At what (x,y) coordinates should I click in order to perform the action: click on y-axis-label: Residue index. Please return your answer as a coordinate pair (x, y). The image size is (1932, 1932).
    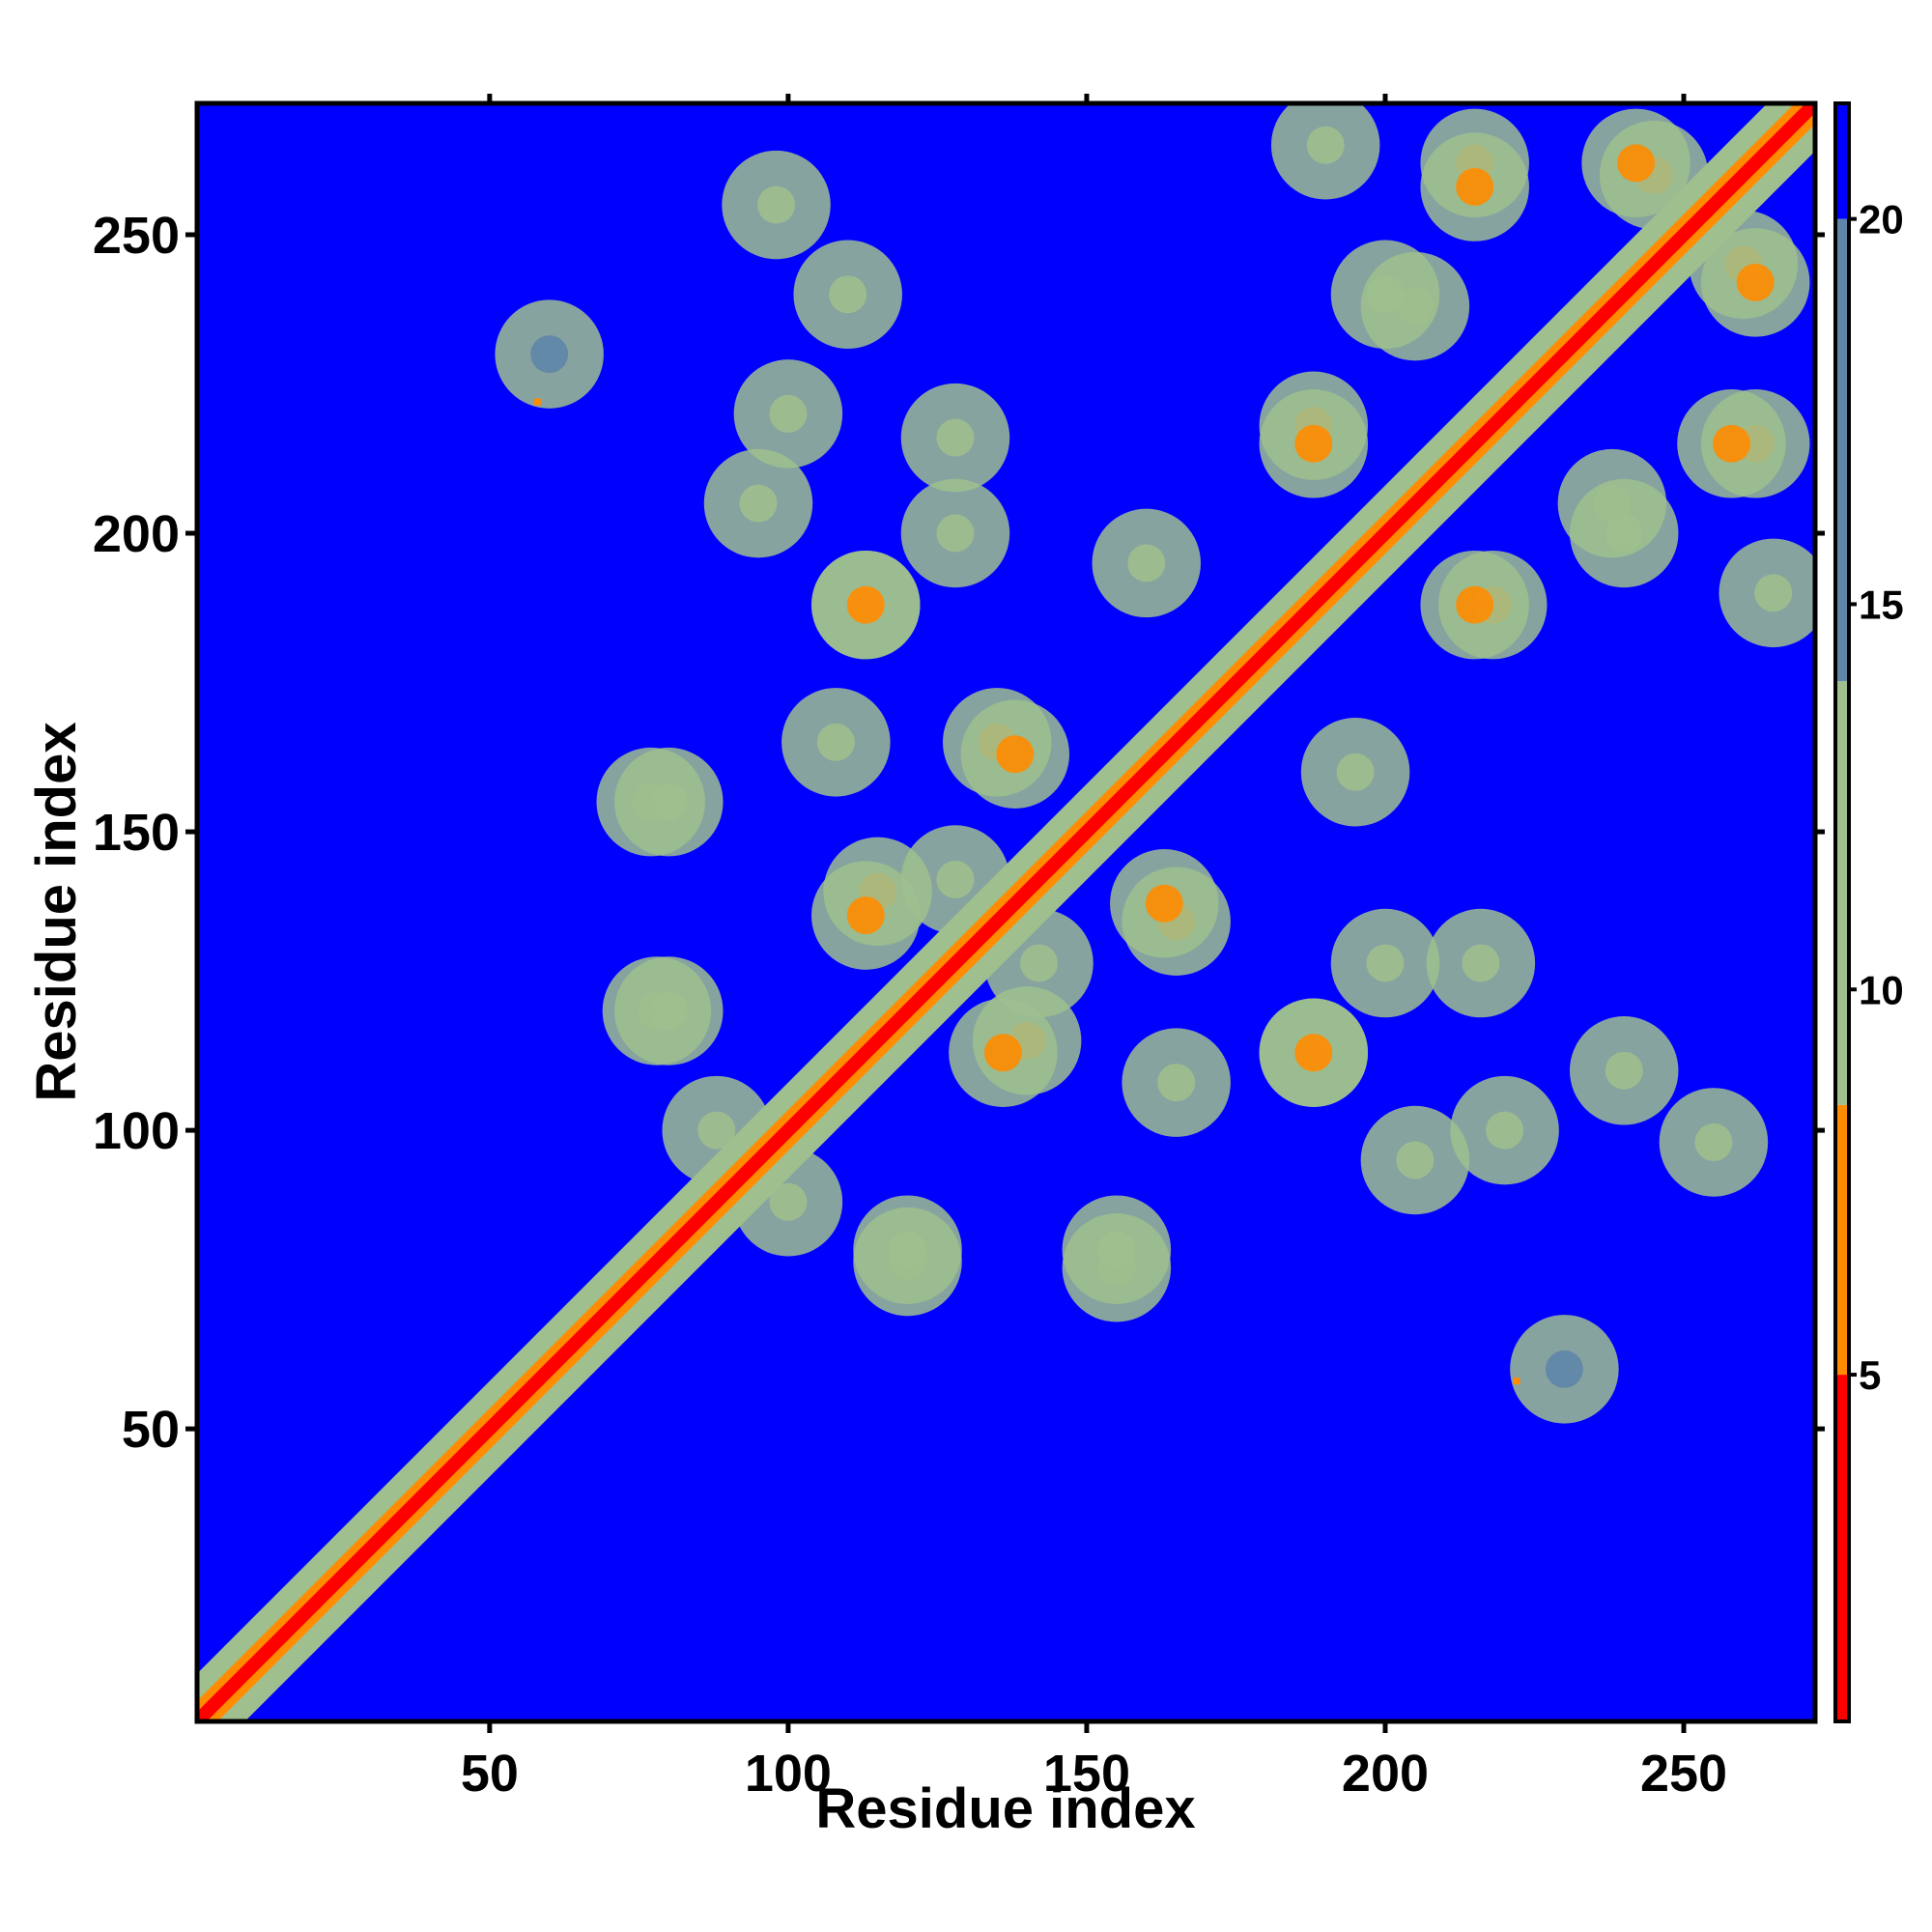
    Looking at the image, I should click on (56, 911).